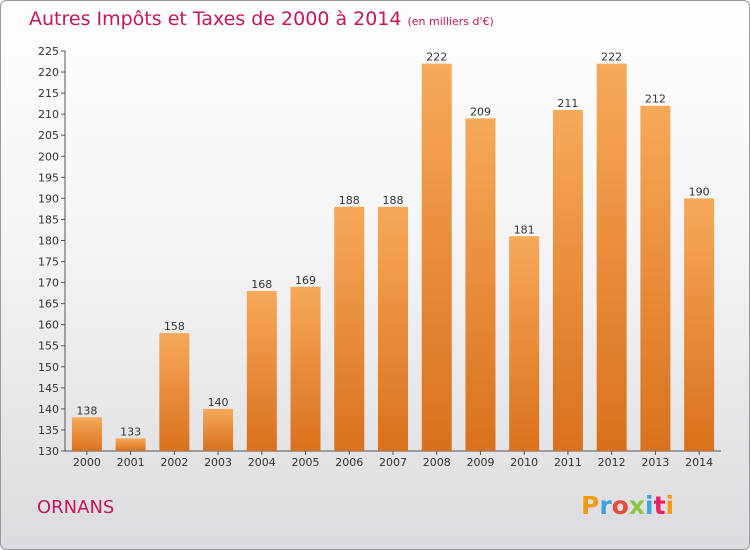 This screenshot has height=550, width=750. I want to click on x-tick-label: 2007, so click(393, 462).